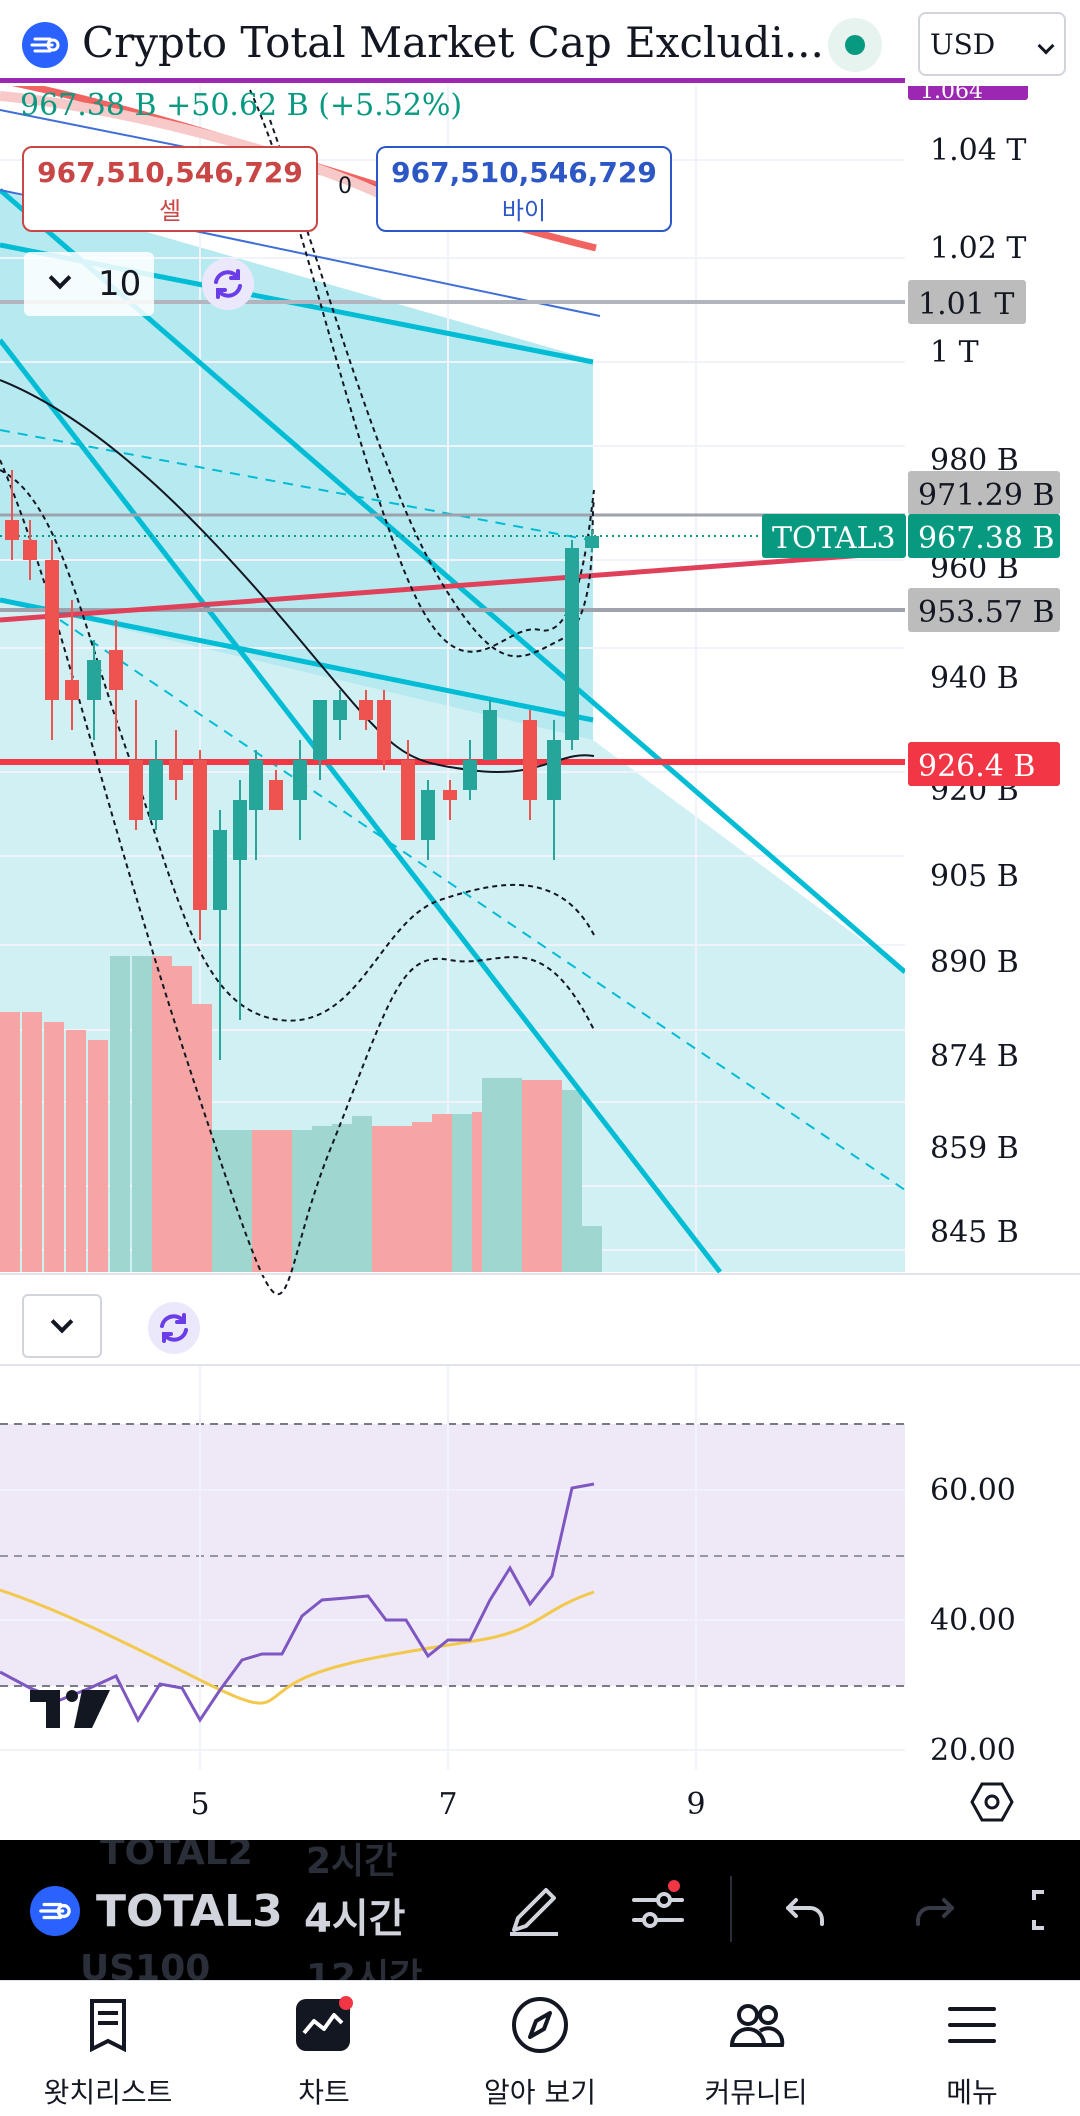 The width and height of the screenshot is (1080, 2116). Describe the element at coordinates (524, 172) in the screenshot. I see `buy-value: 967,510,546,729` at that location.